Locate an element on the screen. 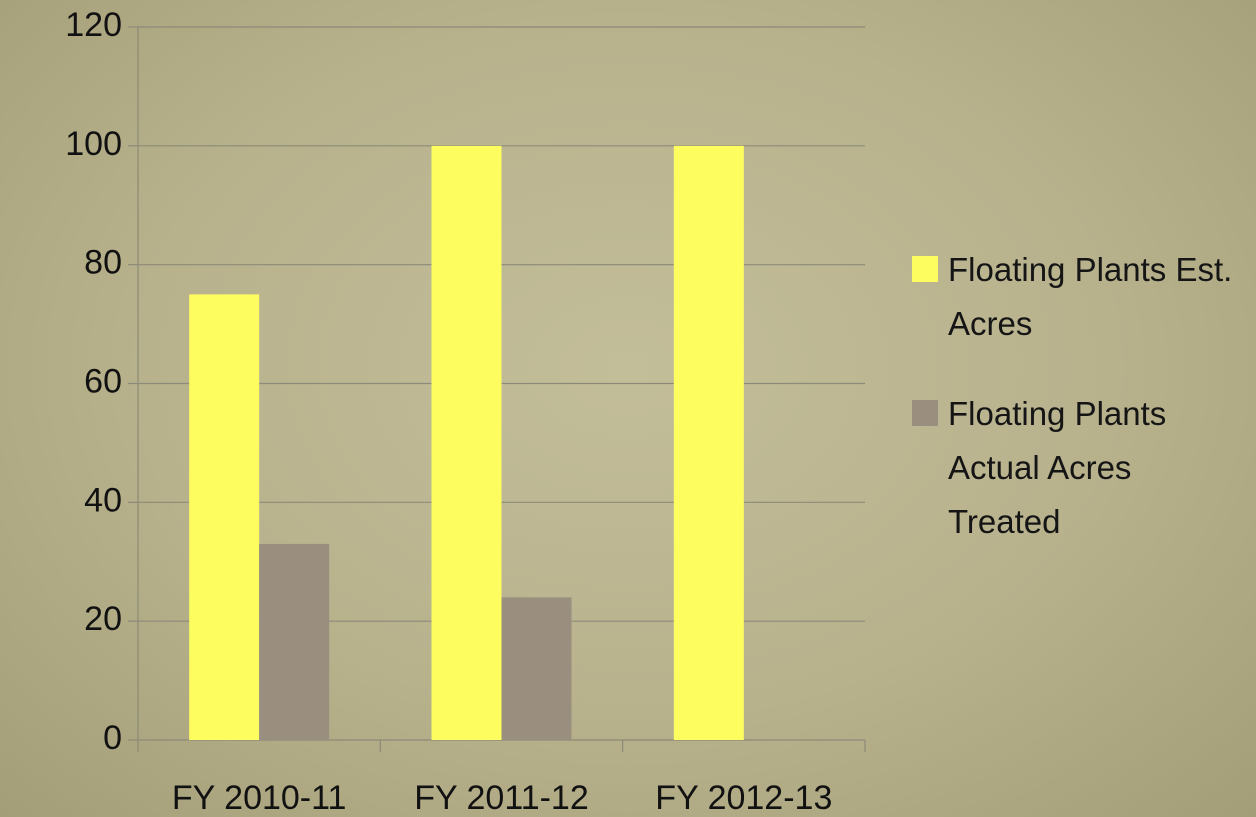  y-tick-label: 0 is located at coordinates (112, 738).